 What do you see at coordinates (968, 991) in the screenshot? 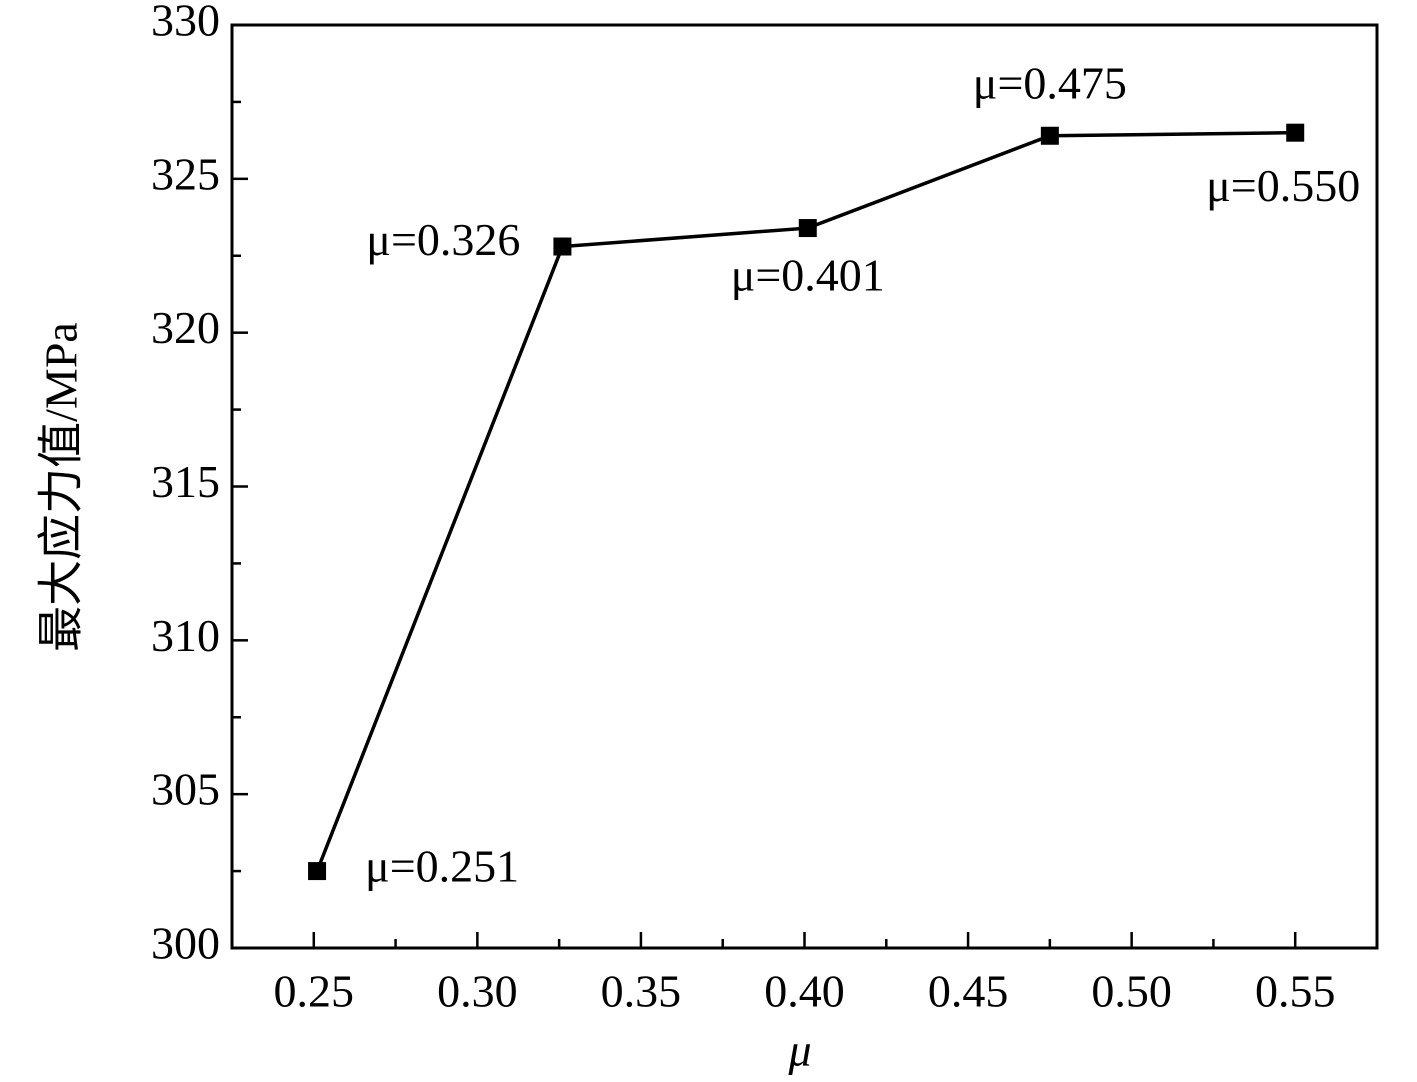
I see `x-tick-label: 0.45` at bounding box center [968, 991].